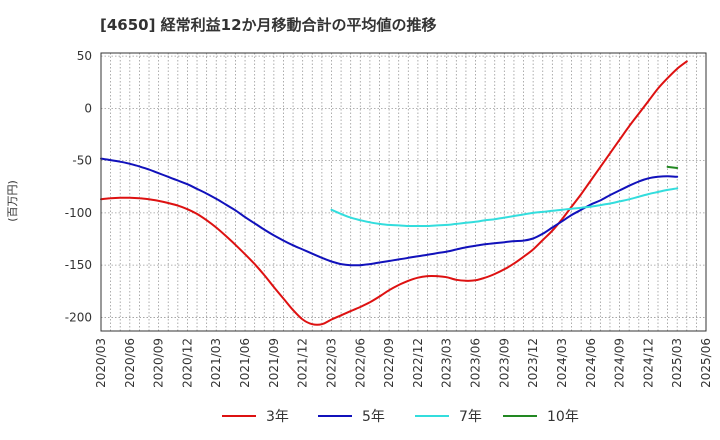  I want to click on x-tick-label: 2020/03, so click(101, 363).